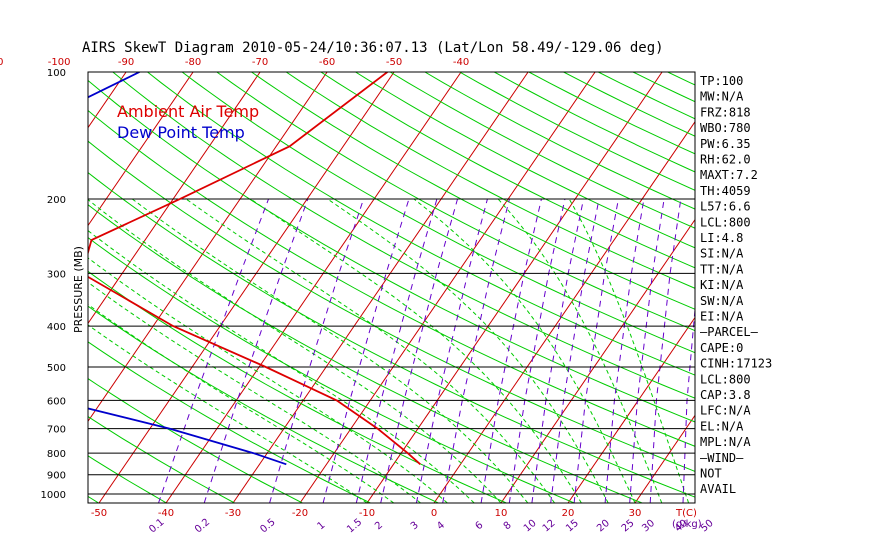 The width and height of the screenshot is (870, 560). What do you see at coordinates (394, 62) in the screenshot?
I see `top-temp-tick-label: -50` at bounding box center [394, 62].